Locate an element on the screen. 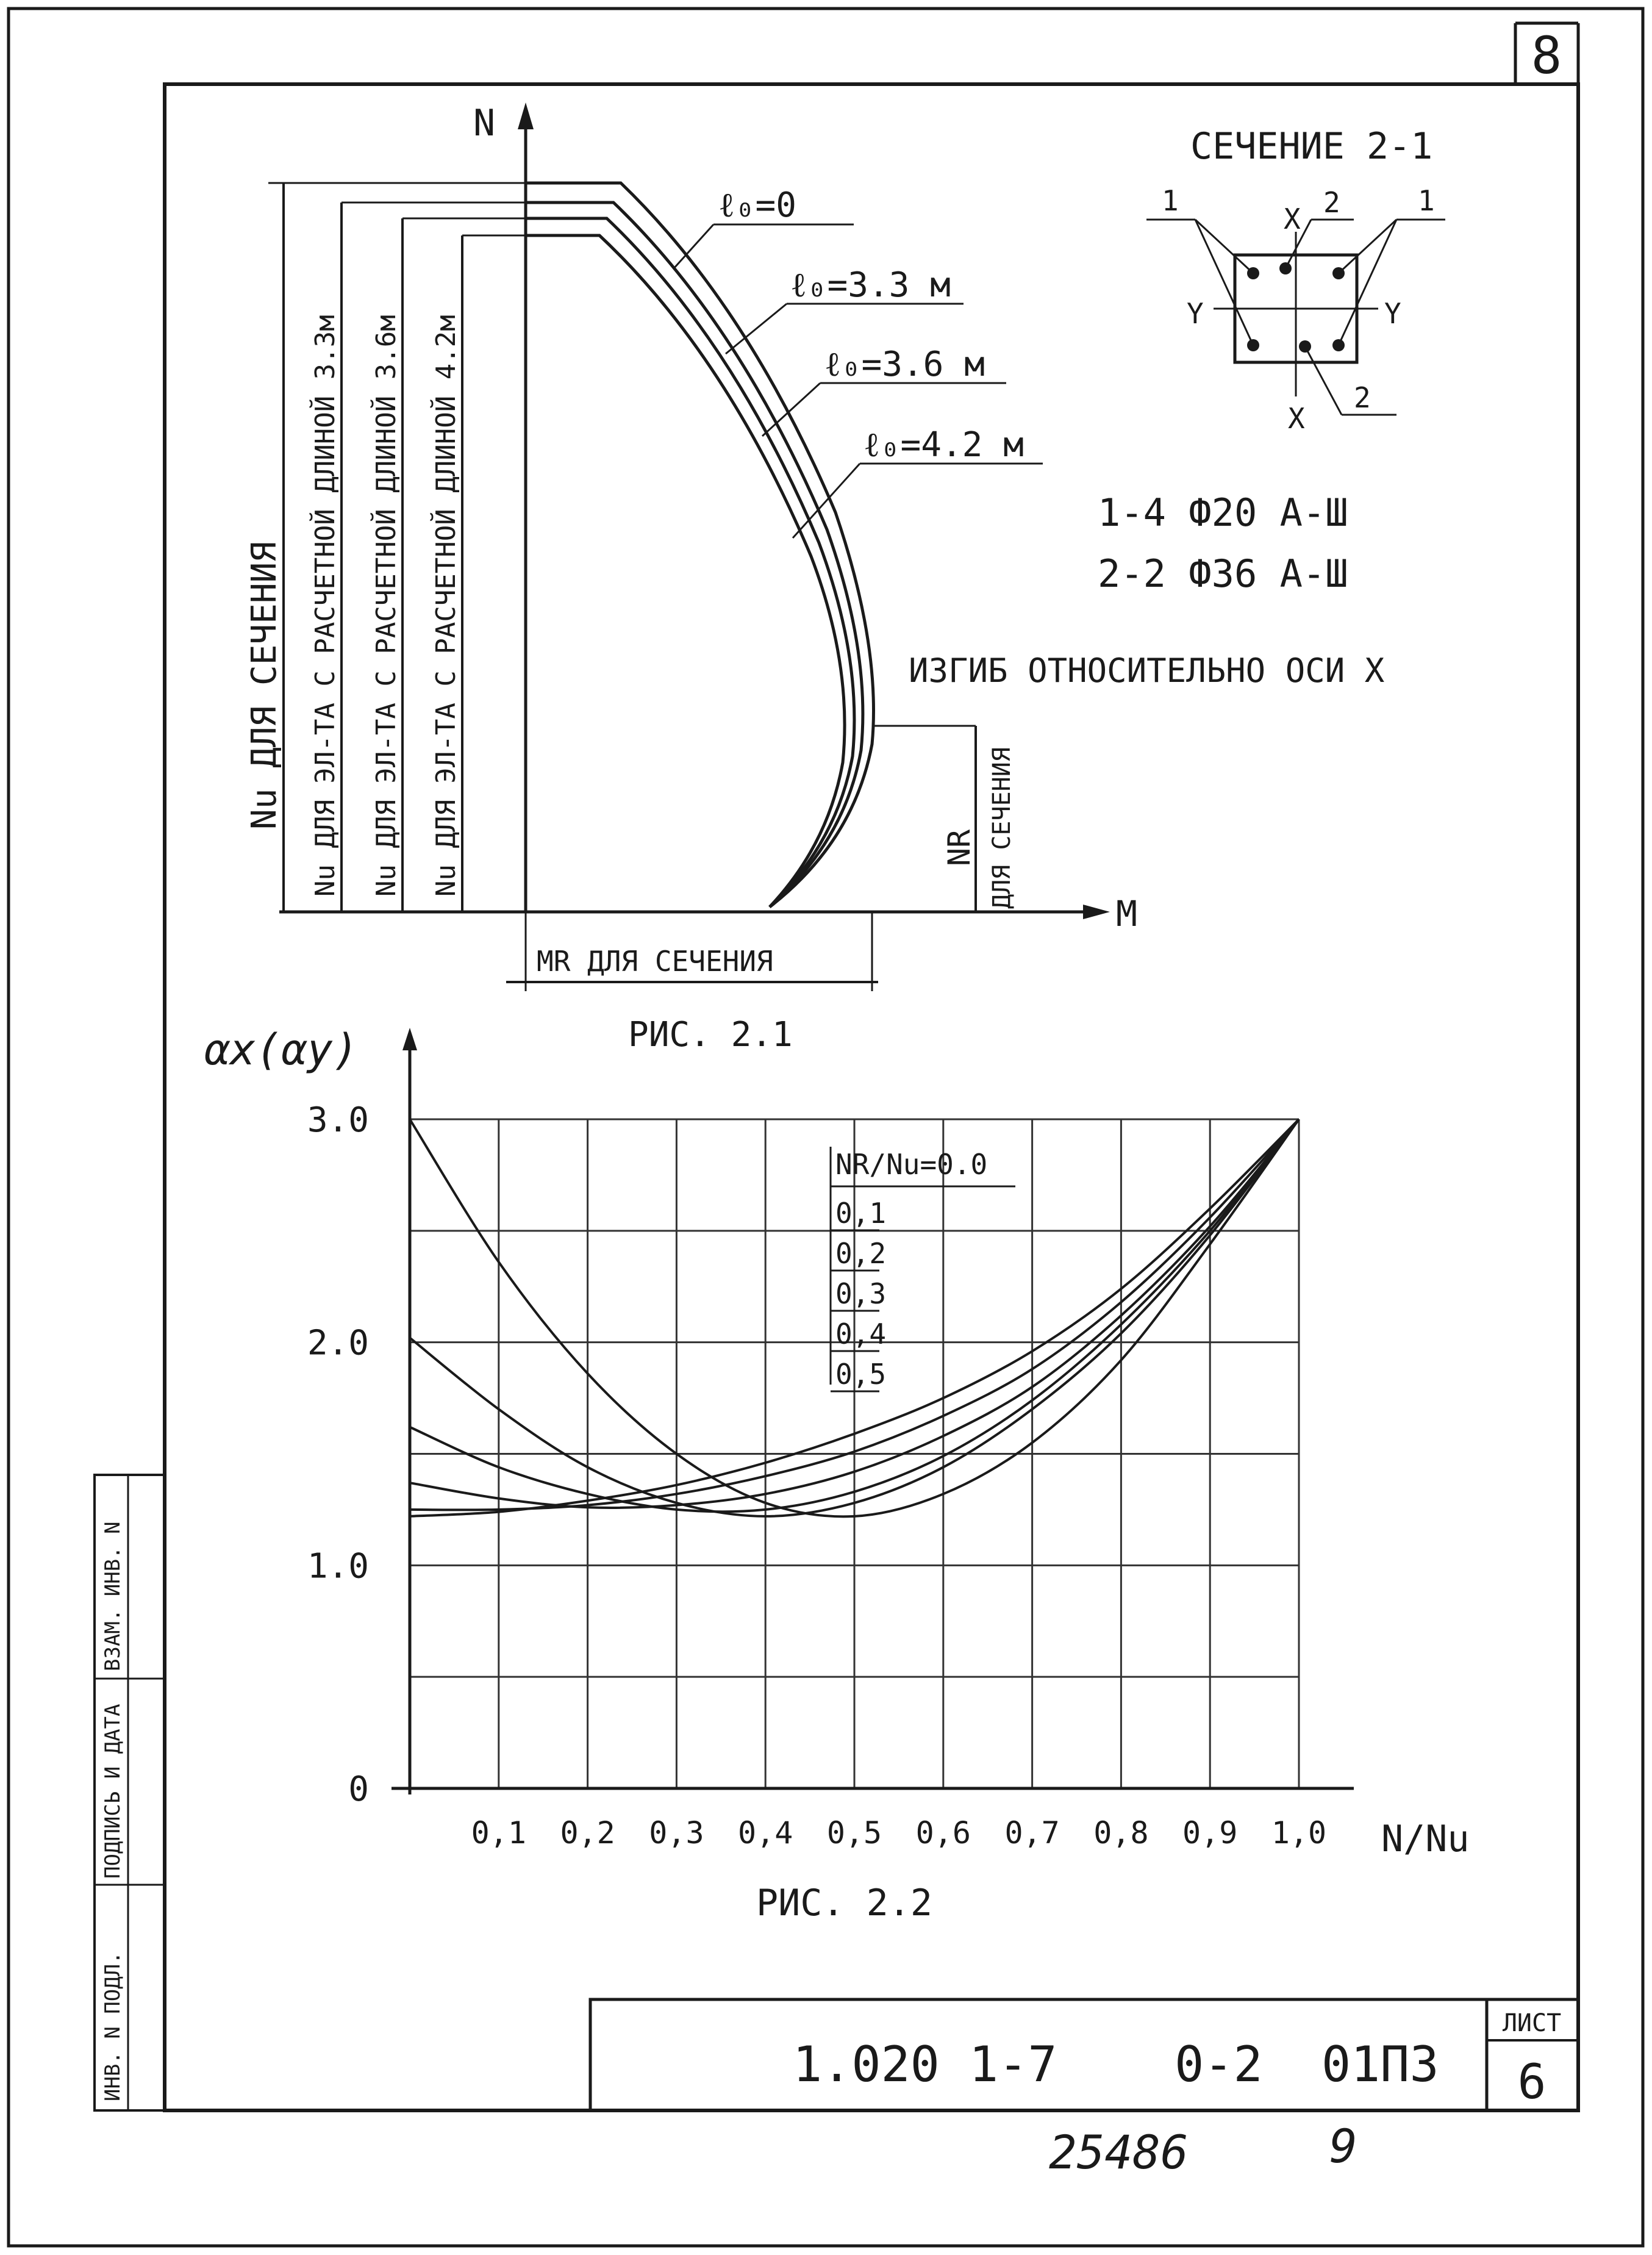 The height and width of the screenshot is (2255, 1652). legend-entry: 0,3 is located at coordinates (861, 1293).